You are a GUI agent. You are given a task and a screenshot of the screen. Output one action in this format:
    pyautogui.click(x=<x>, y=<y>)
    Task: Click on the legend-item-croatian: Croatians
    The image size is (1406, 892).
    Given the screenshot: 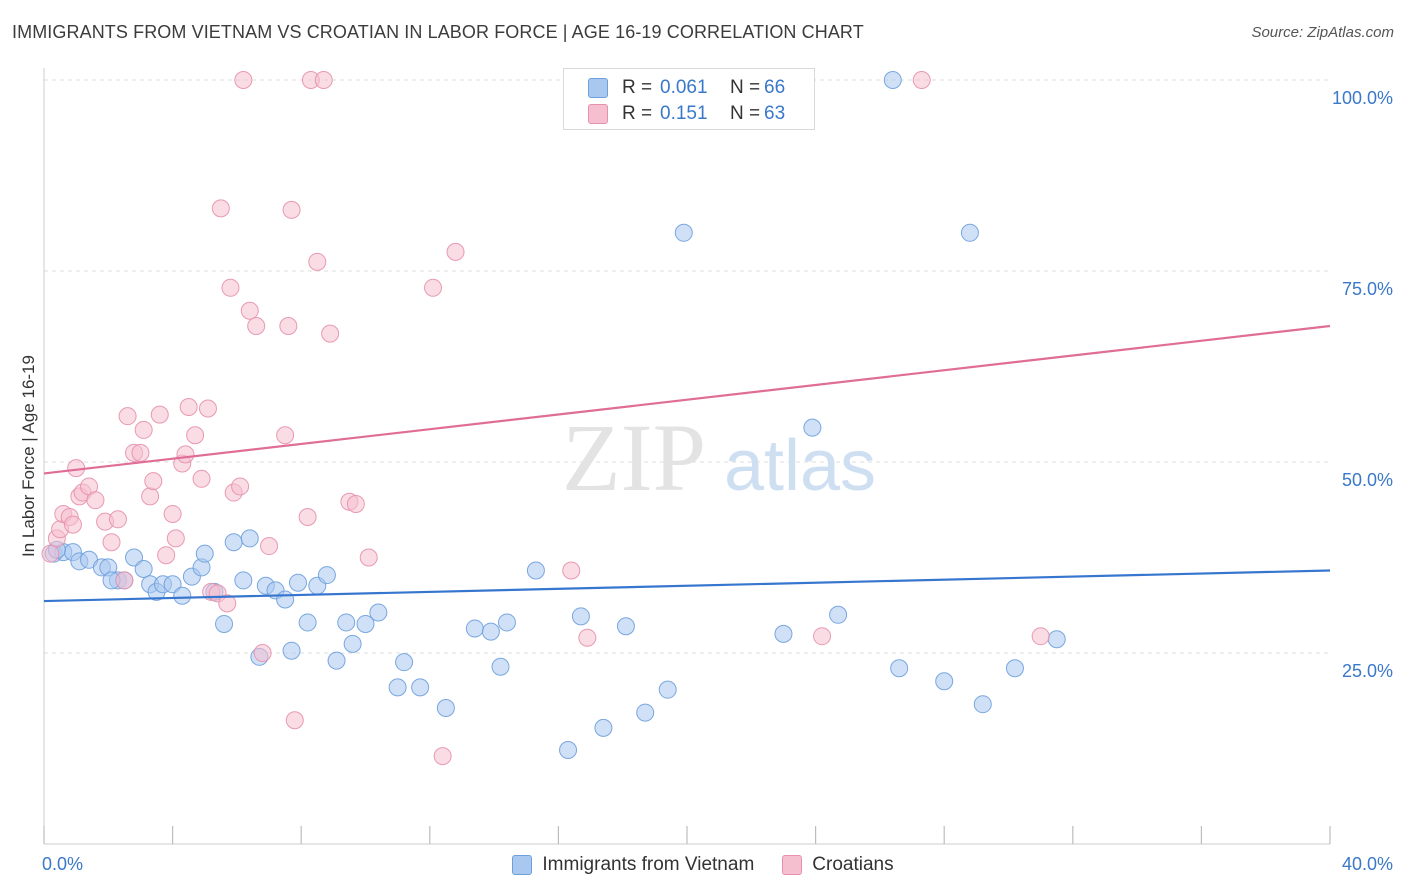 What is the action you would take?
    pyautogui.click(x=838, y=865)
    